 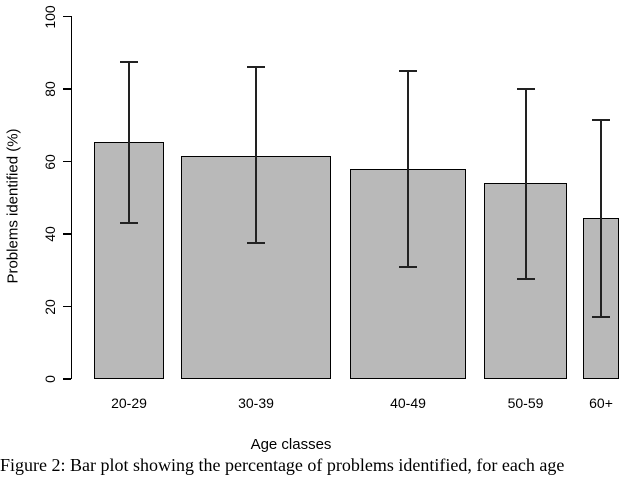 What do you see at coordinates (50, 379) in the screenshot?
I see `y-tick-label: 0` at bounding box center [50, 379].